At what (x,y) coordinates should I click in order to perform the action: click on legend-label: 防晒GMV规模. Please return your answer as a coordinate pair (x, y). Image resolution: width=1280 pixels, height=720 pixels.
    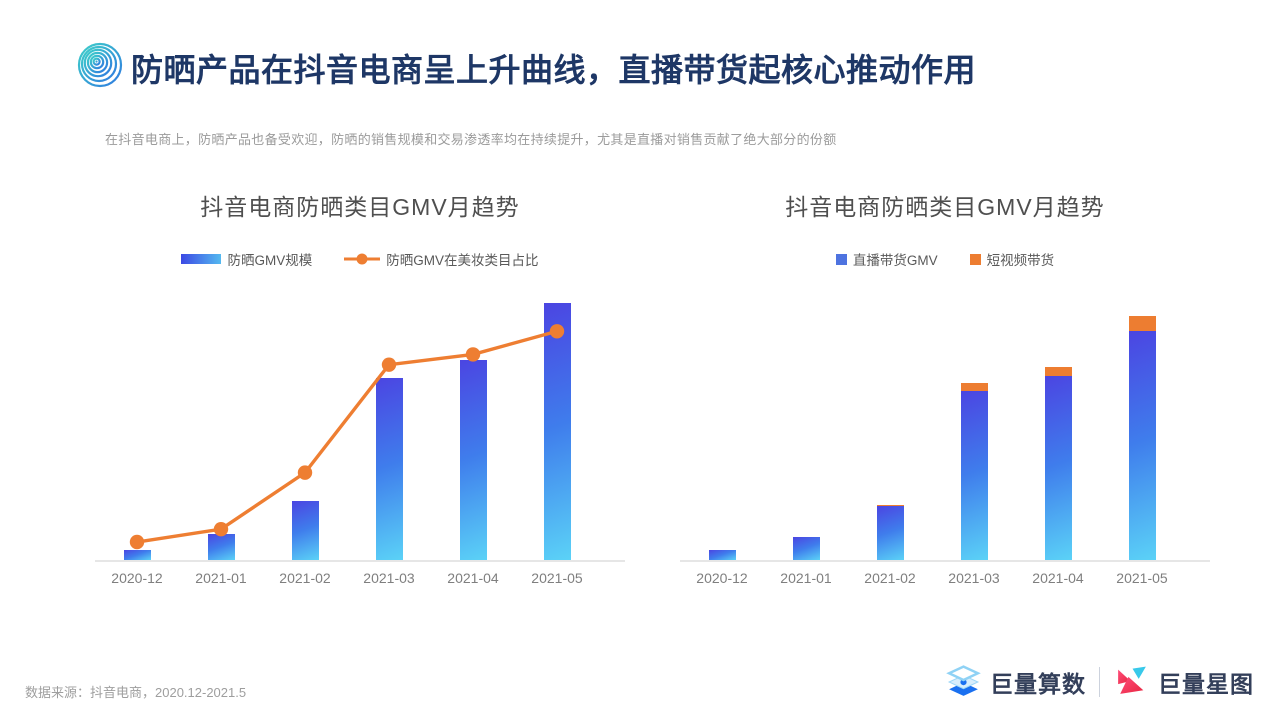
    Looking at the image, I should click on (270, 260).